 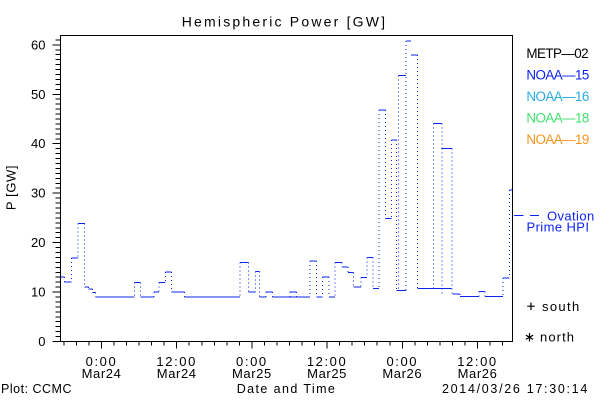 I want to click on svg-text: 30, so click(x=38, y=193).